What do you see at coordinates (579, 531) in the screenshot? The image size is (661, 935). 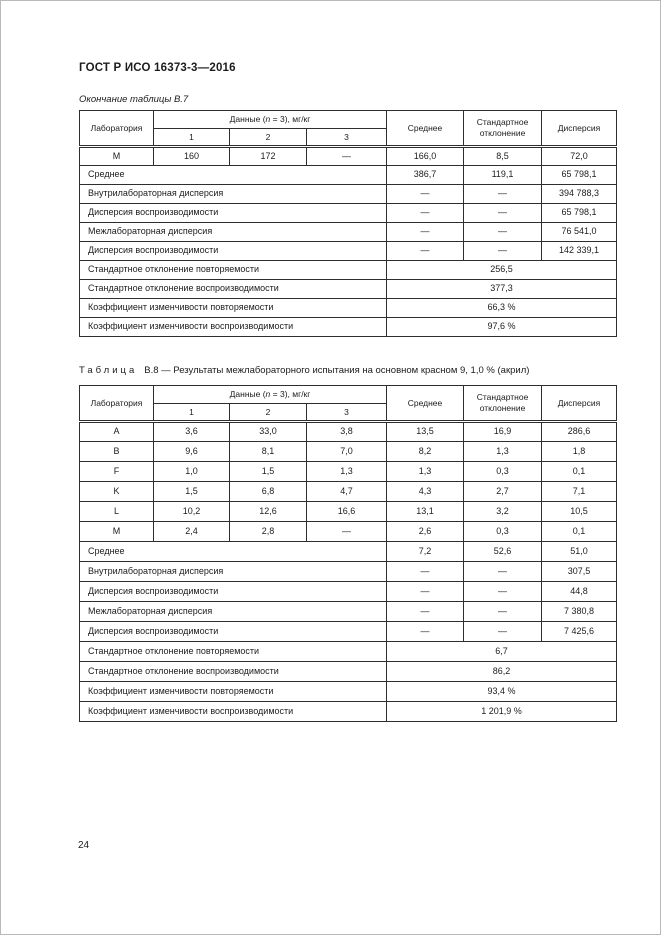 I see `table-cell: 0,1` at bounding box center [579, 531].